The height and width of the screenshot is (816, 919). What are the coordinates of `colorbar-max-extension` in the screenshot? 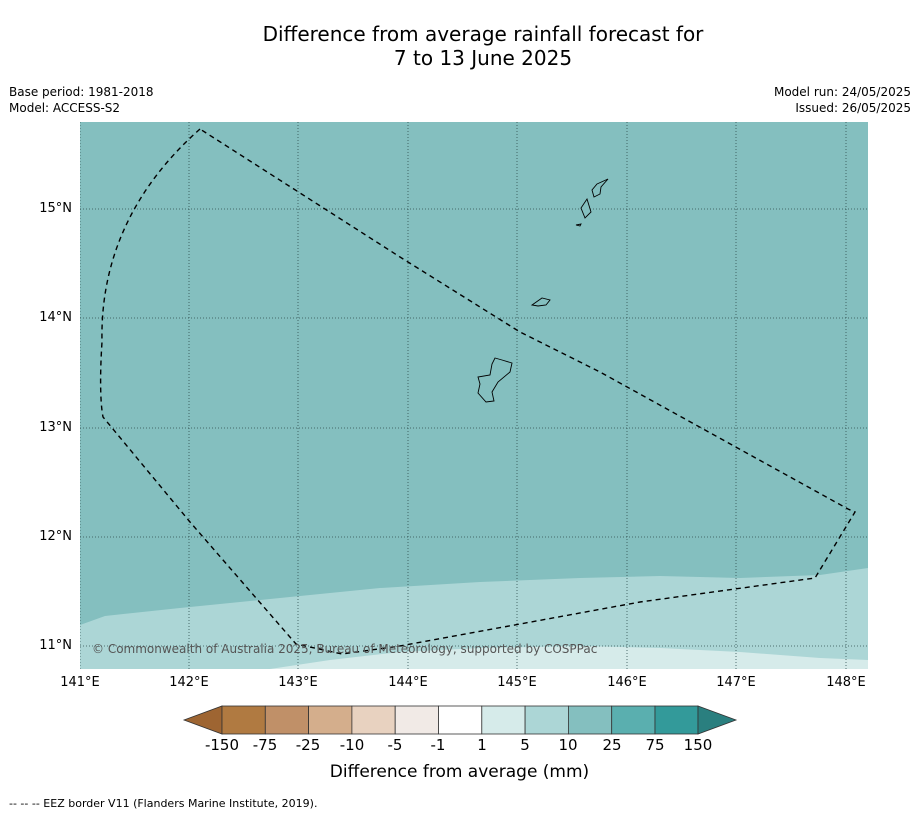 It's located at (717, 720).